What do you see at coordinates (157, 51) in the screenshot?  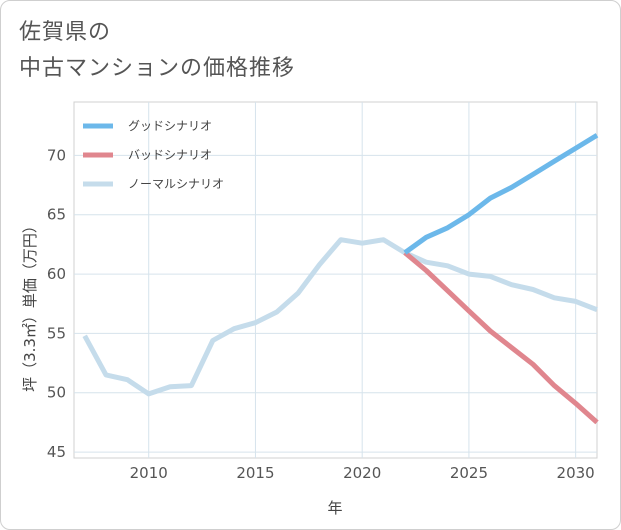 I see `chart-title: 佐賀県の 中古マンションの価格推移` at bounding box center [157, 51].